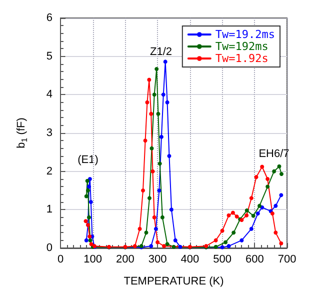  I want to click on x-tick-label: 400, so click(190, 260).